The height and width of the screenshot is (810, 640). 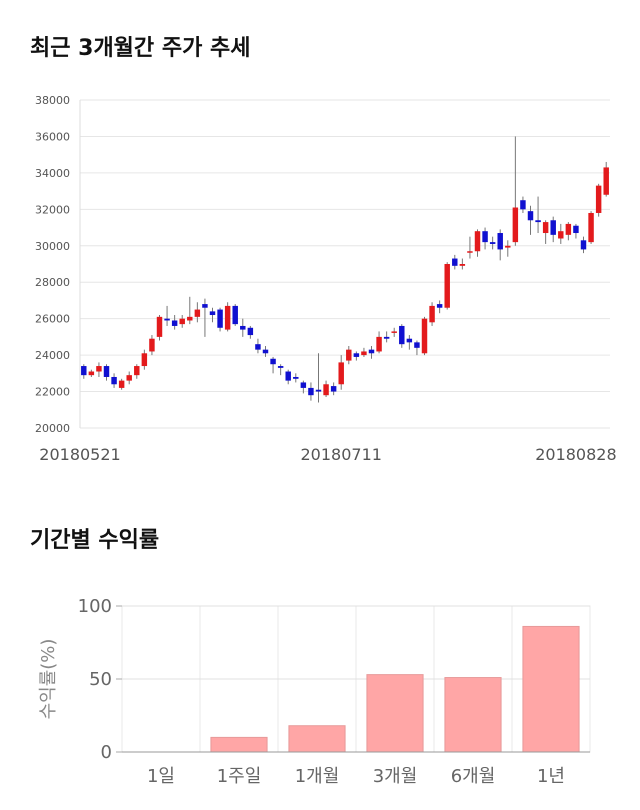 I want to click on x-tick-label: 1일, so click(x=161, y=776).